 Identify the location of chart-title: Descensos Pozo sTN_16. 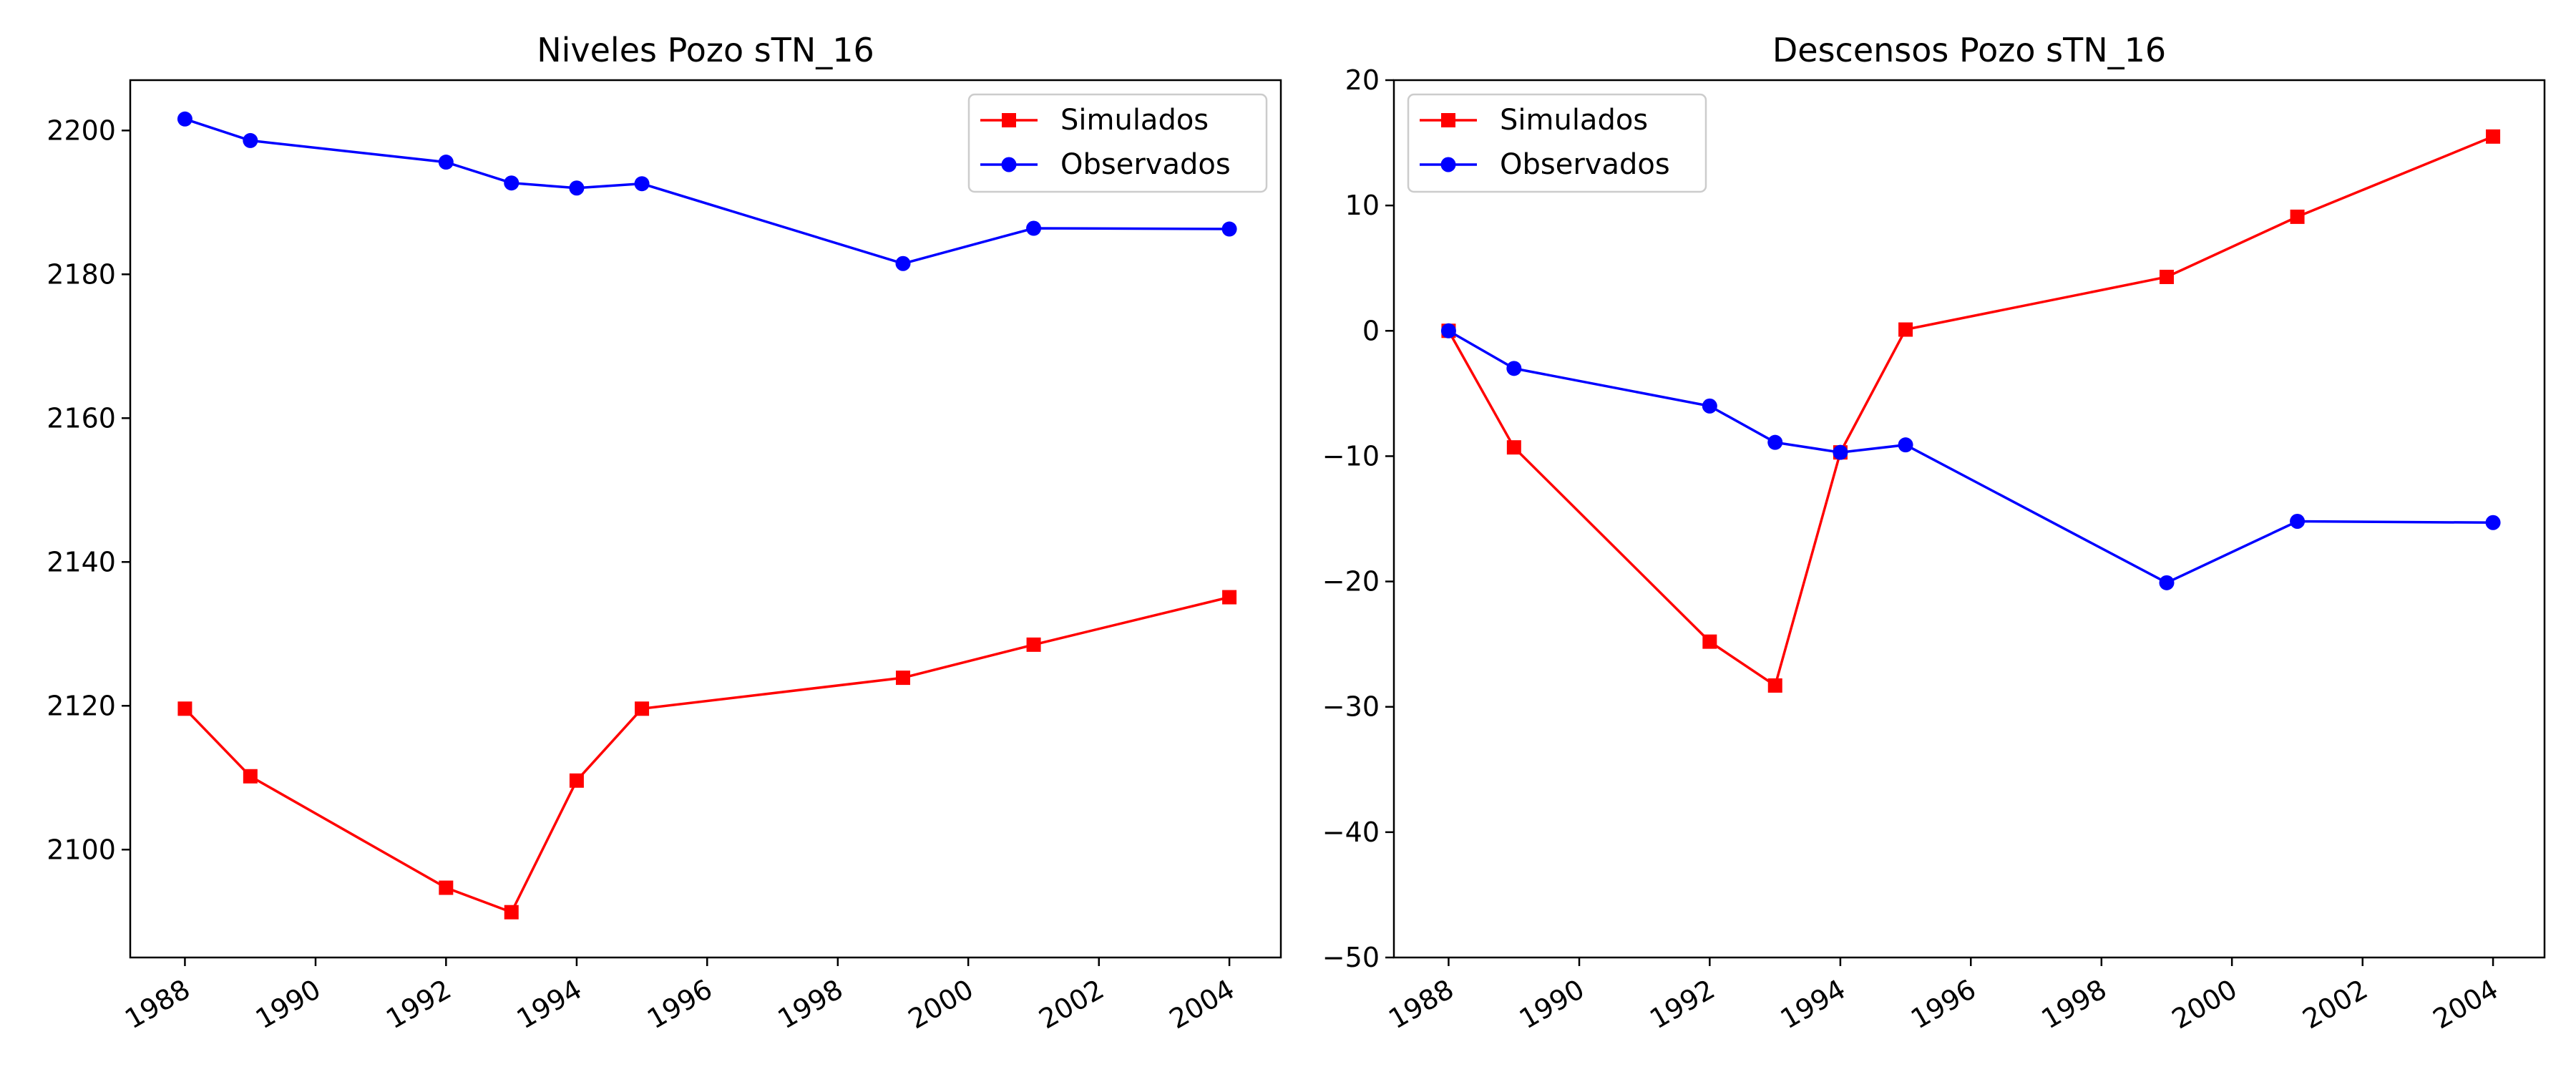
(1969, 50).